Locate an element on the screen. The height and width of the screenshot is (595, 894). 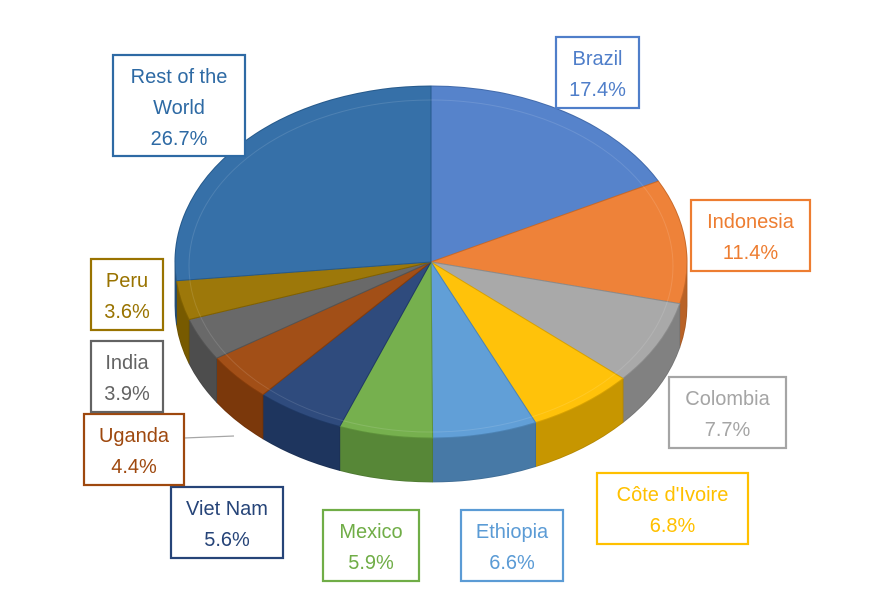
data-label-name: Peru is located at coordinates (127, 281).